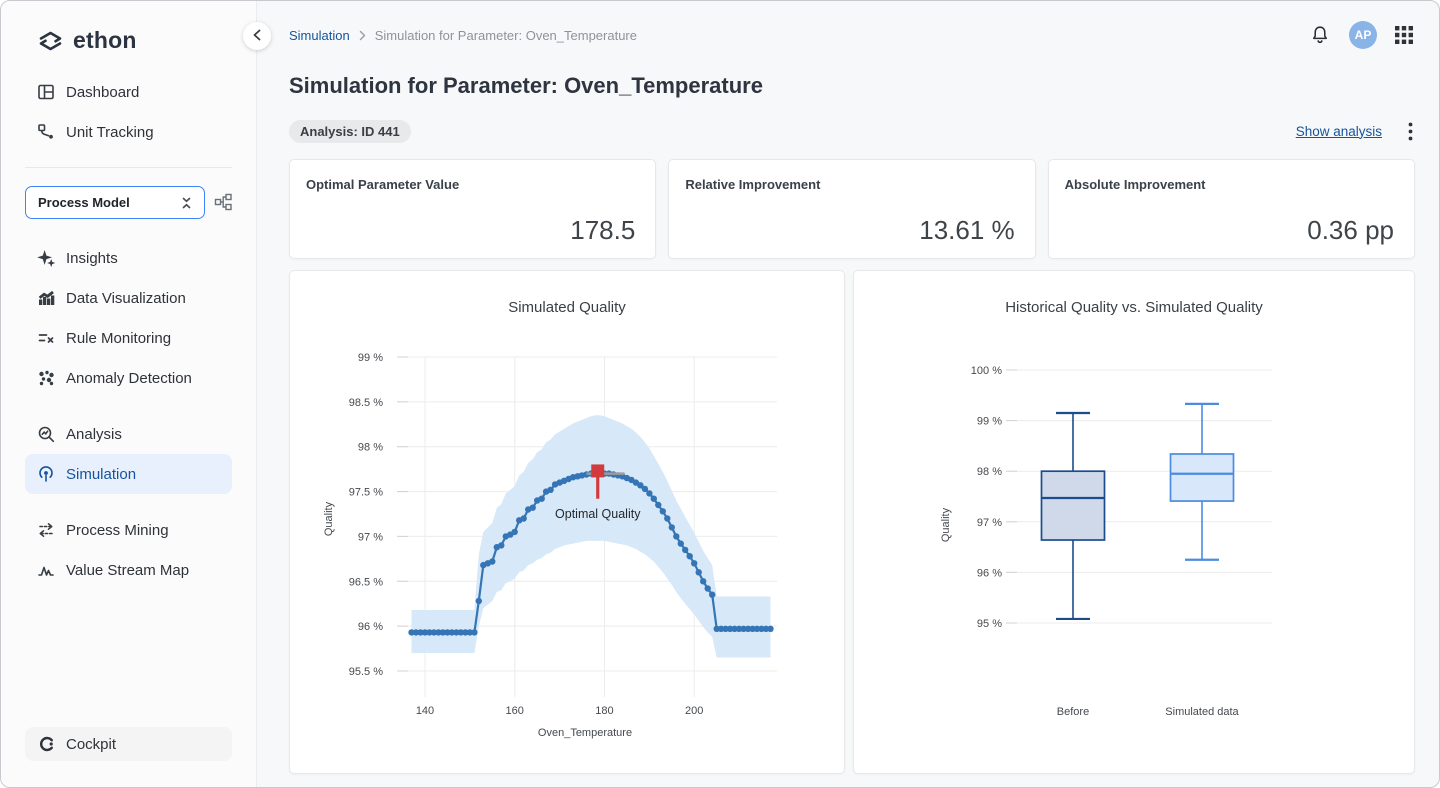 The width and height of the screenshot is (1440, 788). I want to click on sidebar-item-value-stream-map: Value Stream Map, so click(128, 570).